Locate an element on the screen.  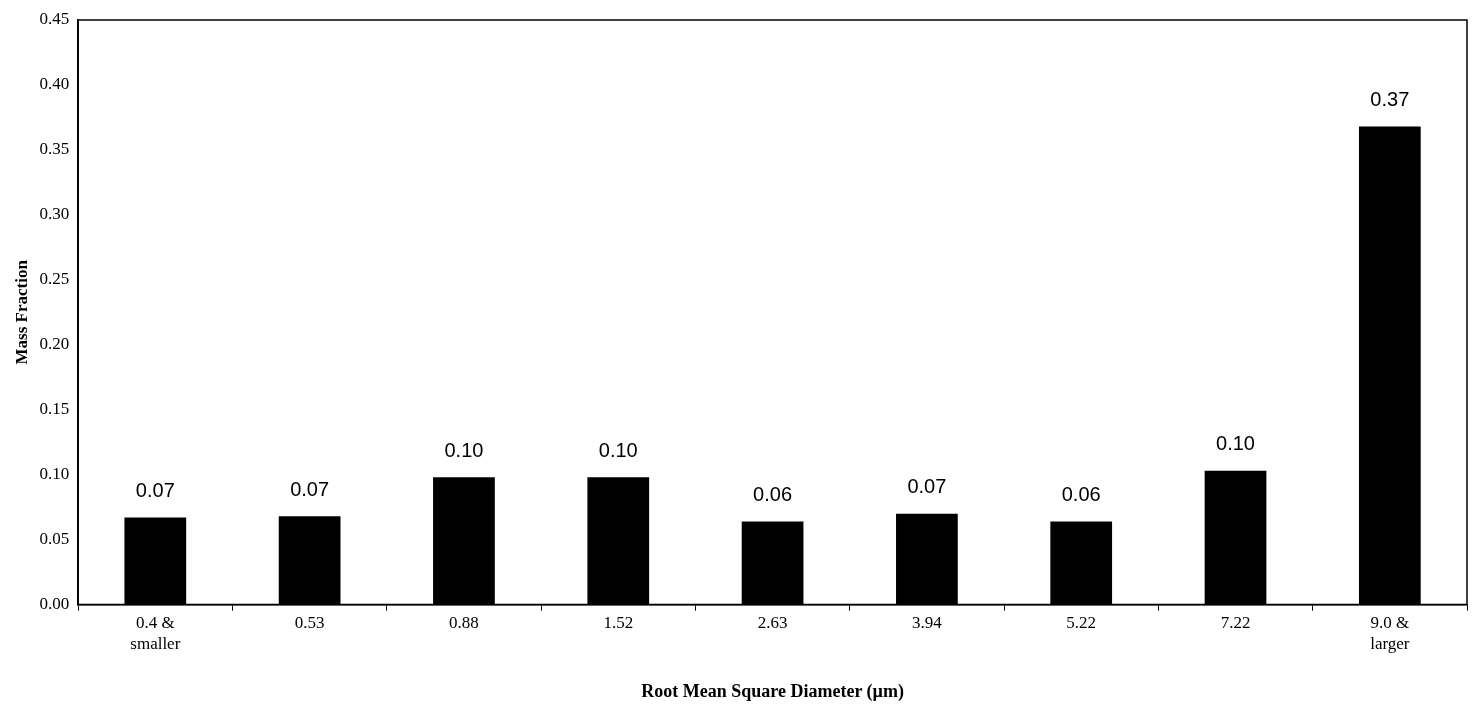
x-axis-title: Root Mean Square Diameter (µm) is located at coordinates (772, 691).